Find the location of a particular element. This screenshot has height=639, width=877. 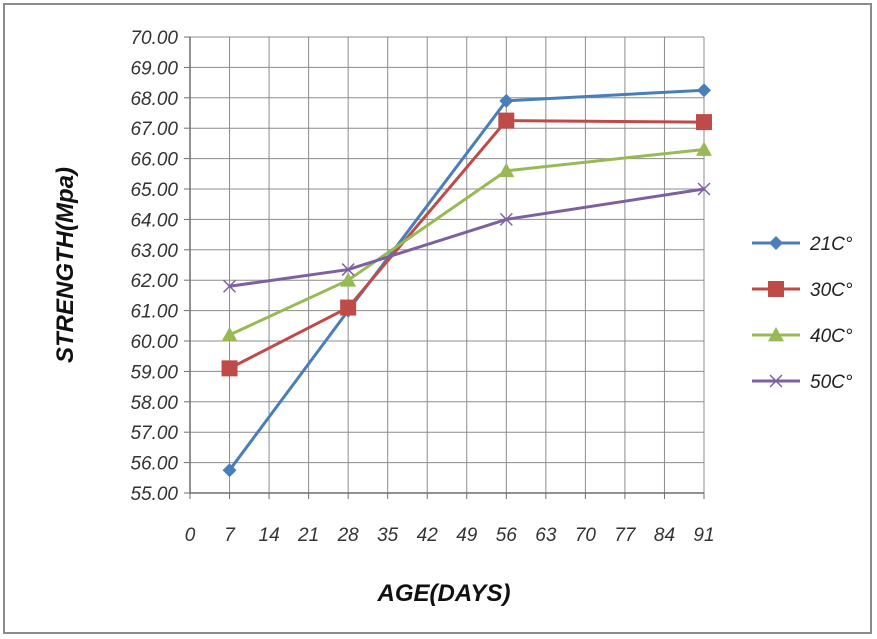

y-tick-label: 69.00 is located at coordinates (154, 68).